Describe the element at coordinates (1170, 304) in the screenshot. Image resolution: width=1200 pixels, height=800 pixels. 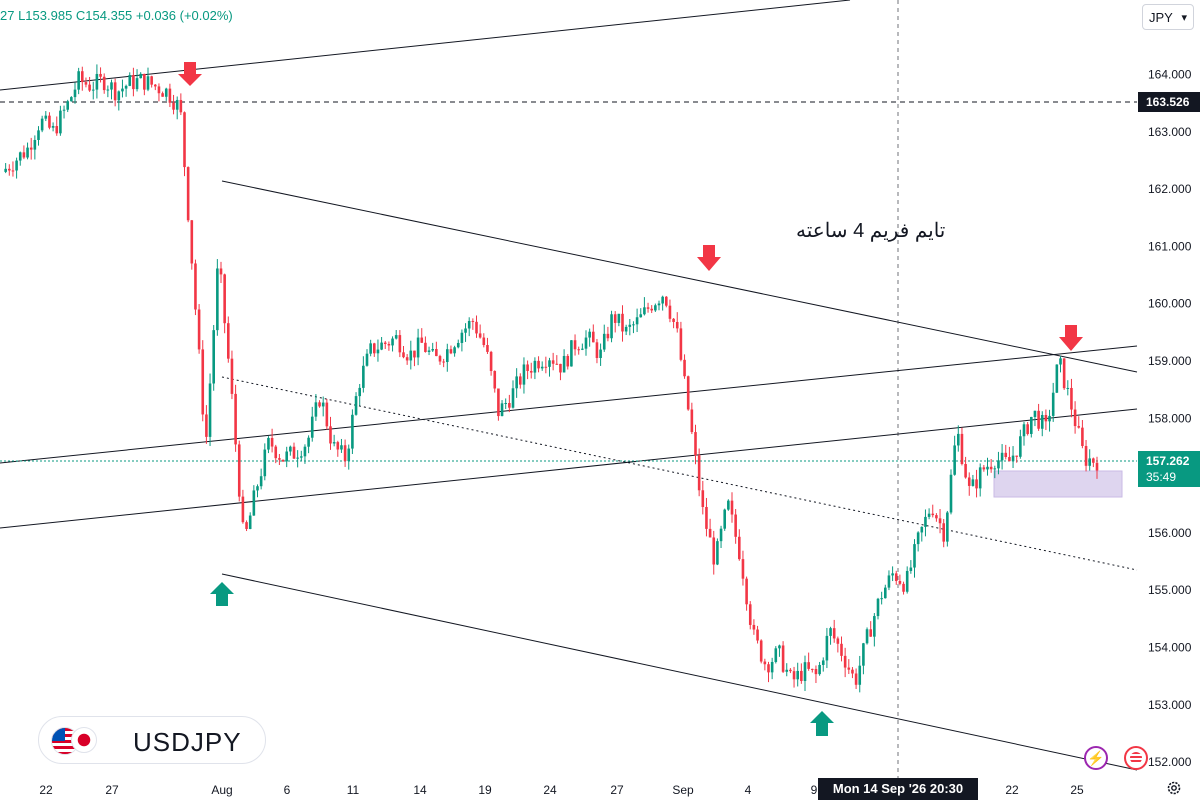
I see `y-tick-label: 160.000` at that location.